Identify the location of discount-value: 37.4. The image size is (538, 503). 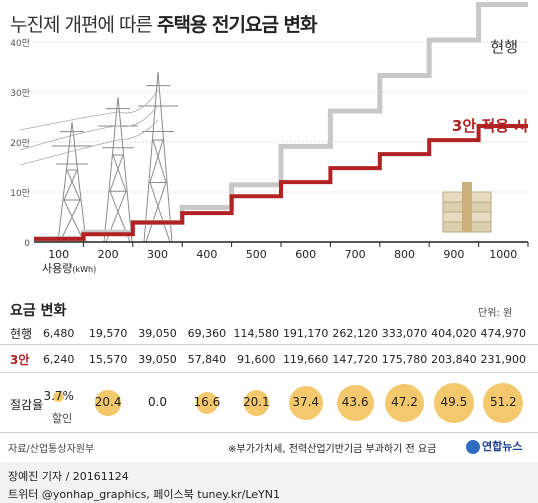
(306, 402).